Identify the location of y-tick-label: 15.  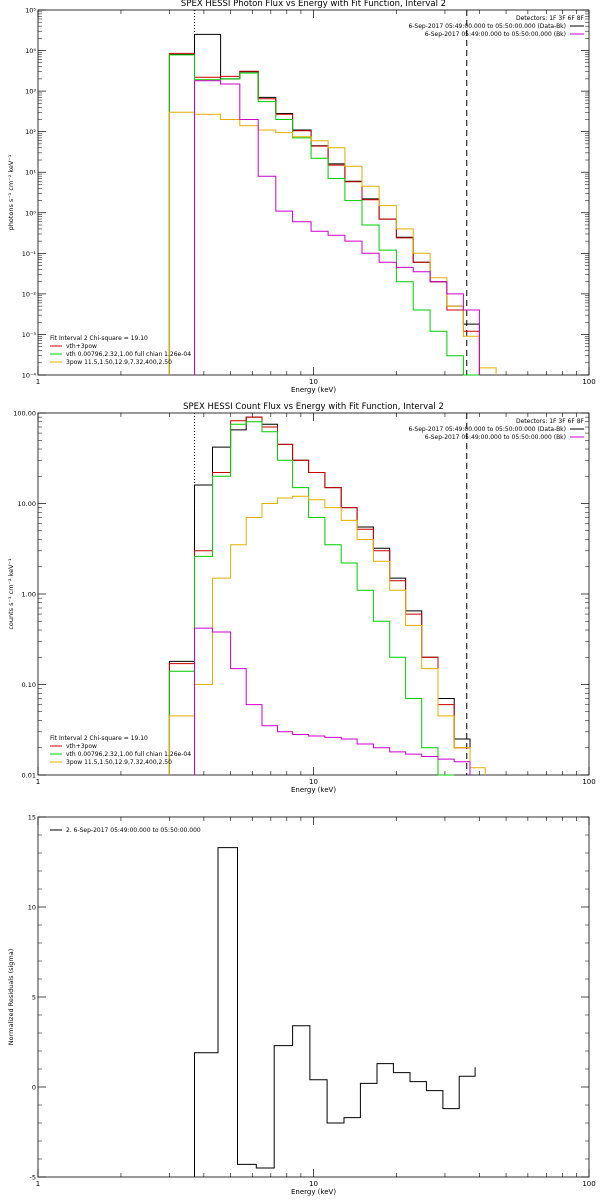
(32, 818).